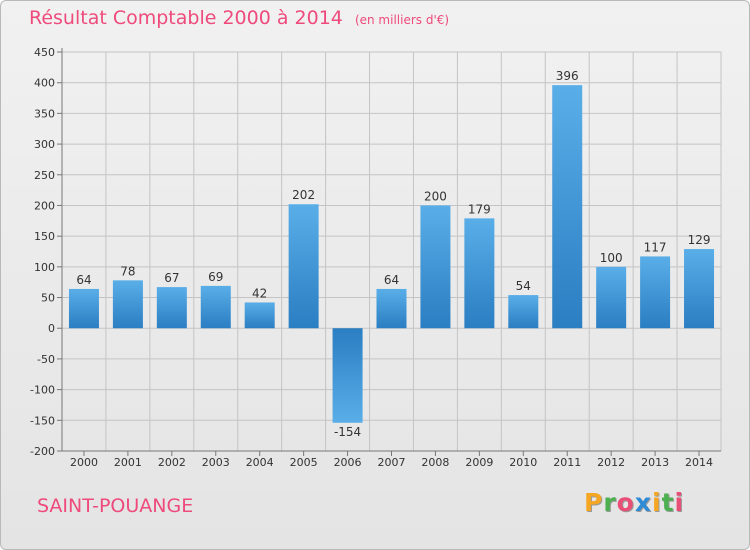 The width and height of the screenshot is (750, 550). I want to click on bar-2011, so click(567, 207).